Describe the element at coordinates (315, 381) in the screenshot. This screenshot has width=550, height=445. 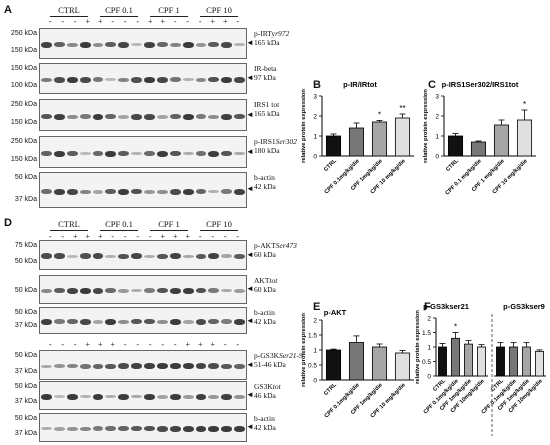
I see `y-tick-label: 0` at that location.